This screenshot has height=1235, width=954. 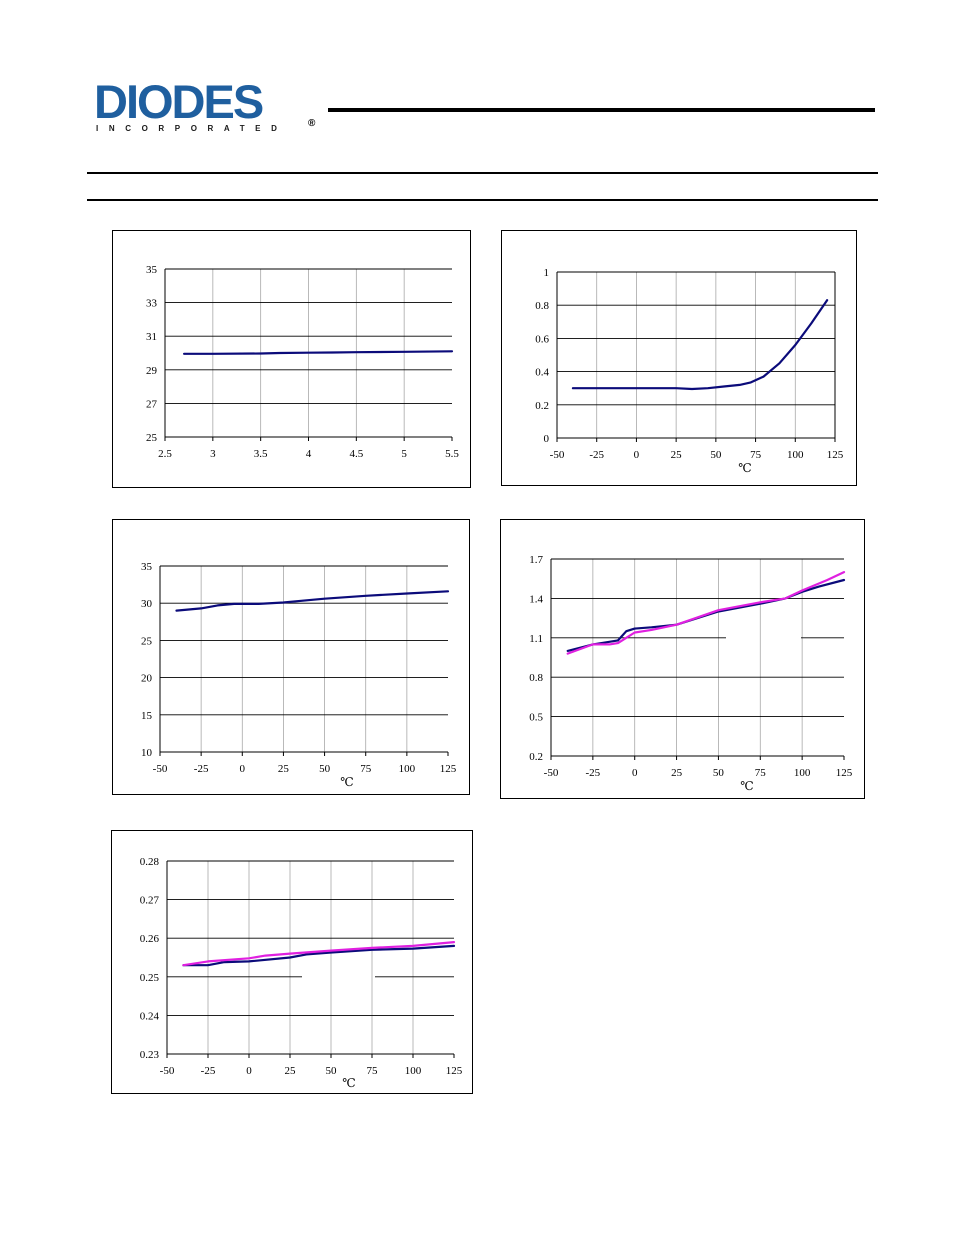 What do you see at coordinates (482, 173) in the screenshot?
I see `section-rule-top` at bounding box center [482, 173].